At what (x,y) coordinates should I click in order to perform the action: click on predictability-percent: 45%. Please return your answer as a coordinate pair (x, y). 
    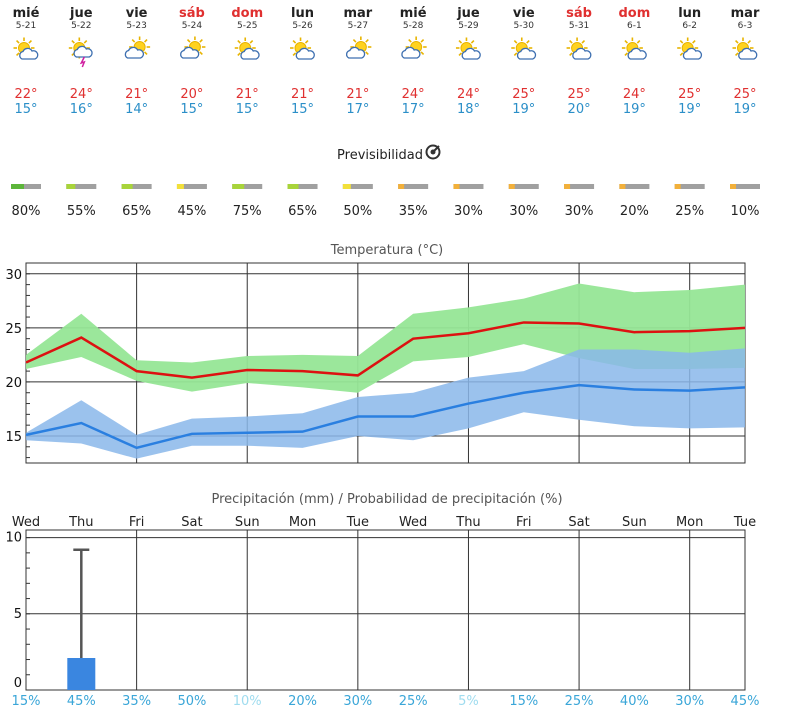
    Looking at the image, I should click on (191, 211).